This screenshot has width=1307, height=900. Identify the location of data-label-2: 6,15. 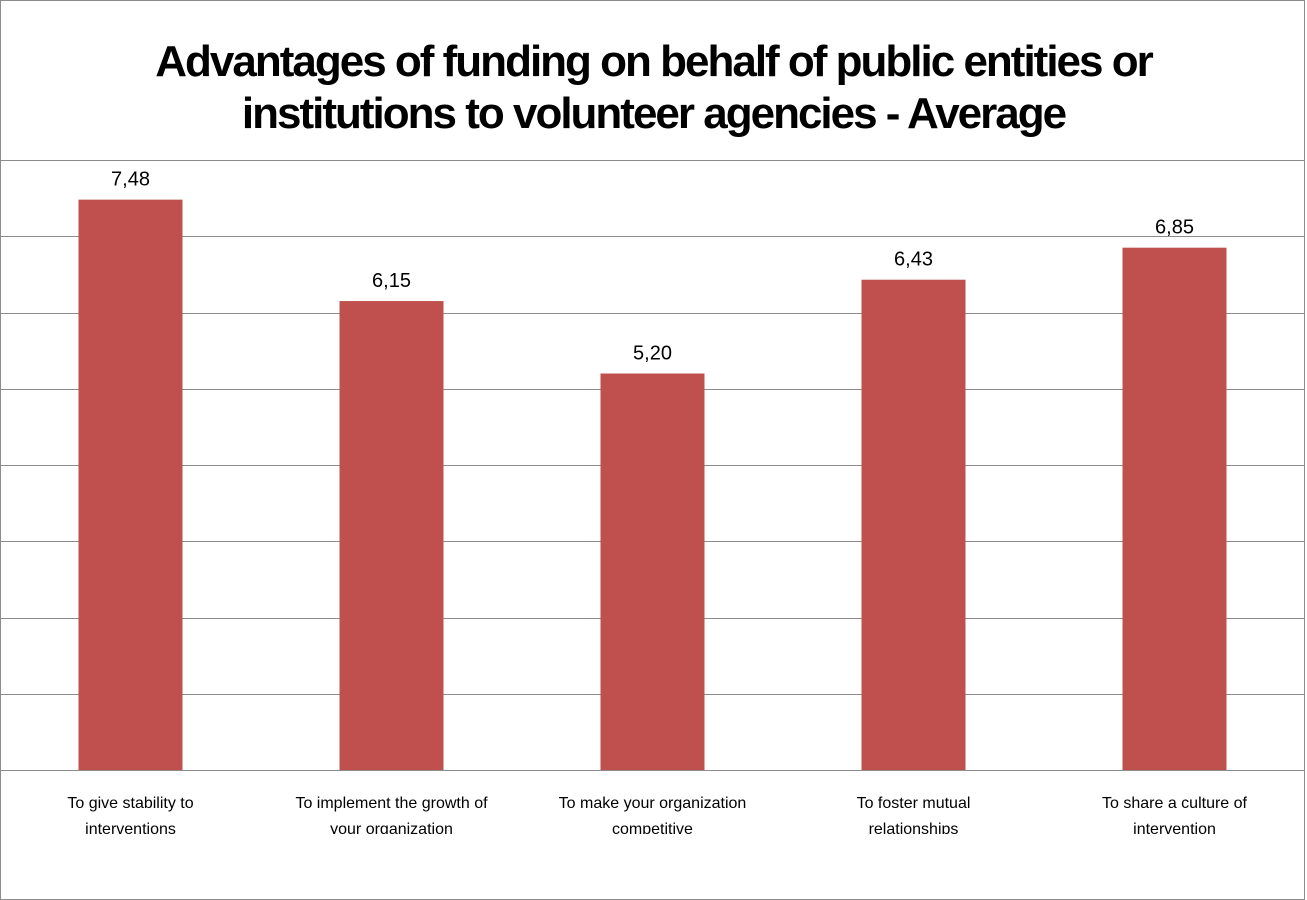
(391, 281).